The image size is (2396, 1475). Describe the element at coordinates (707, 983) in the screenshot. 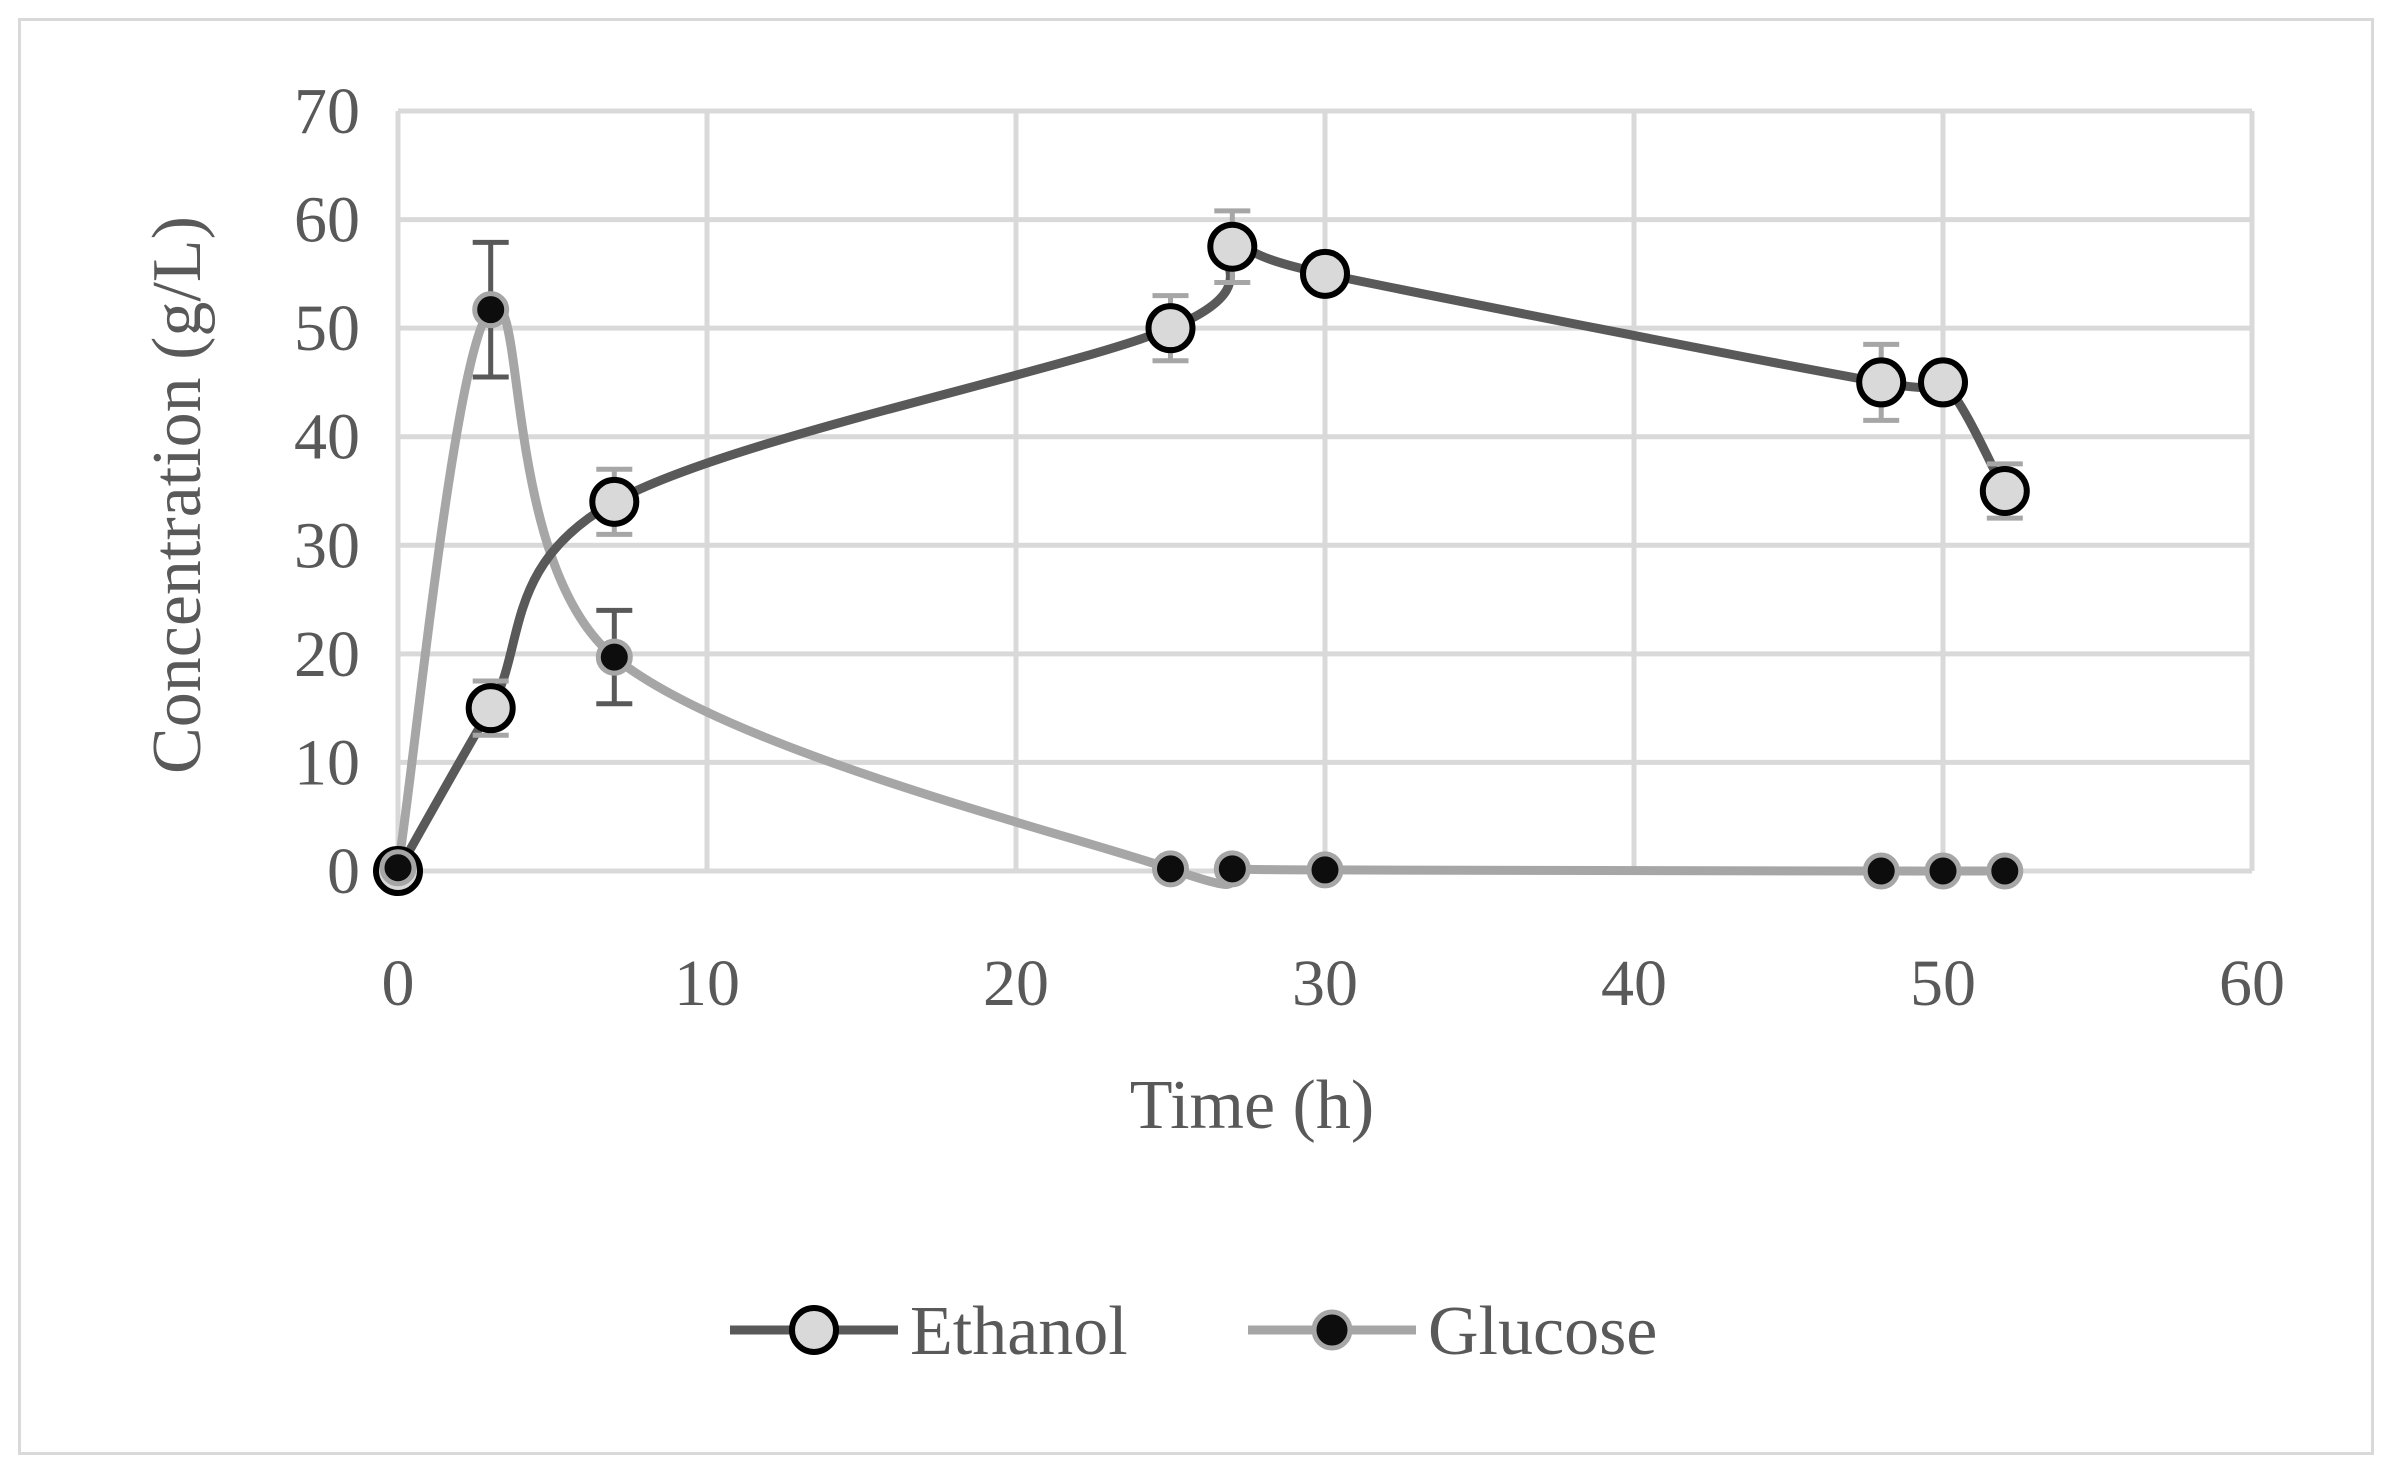

I see `x-tick-label-10: 10` at that location.